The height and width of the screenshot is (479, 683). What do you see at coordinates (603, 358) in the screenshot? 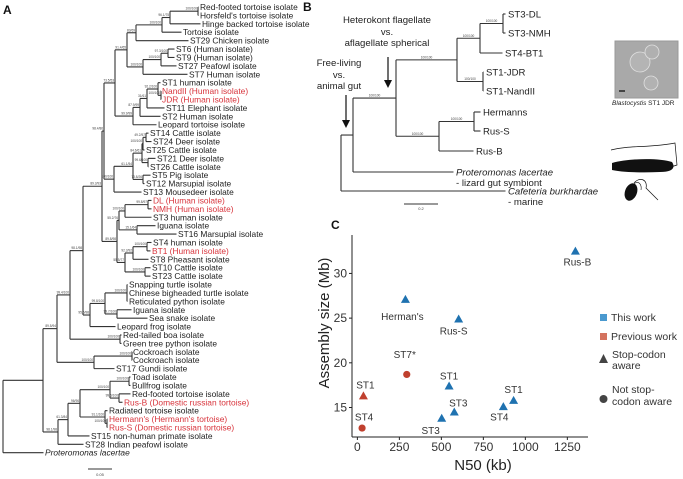
I see `legend-triangle-icon` at bounding box center [603, 358].